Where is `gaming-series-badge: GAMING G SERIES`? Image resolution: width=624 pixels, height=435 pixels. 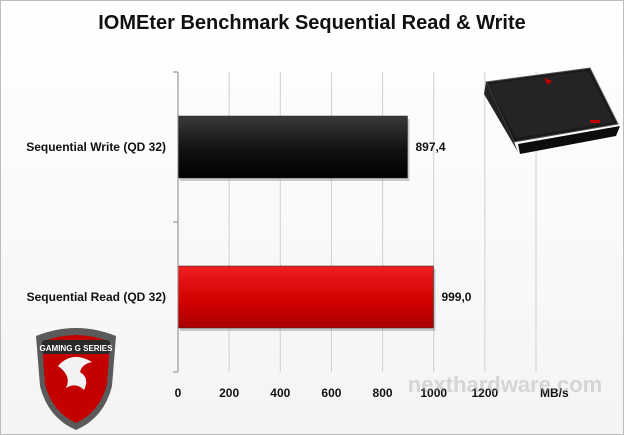
gaming-series-badge: GAMING G SERIES is located at coordinates (76, 379).